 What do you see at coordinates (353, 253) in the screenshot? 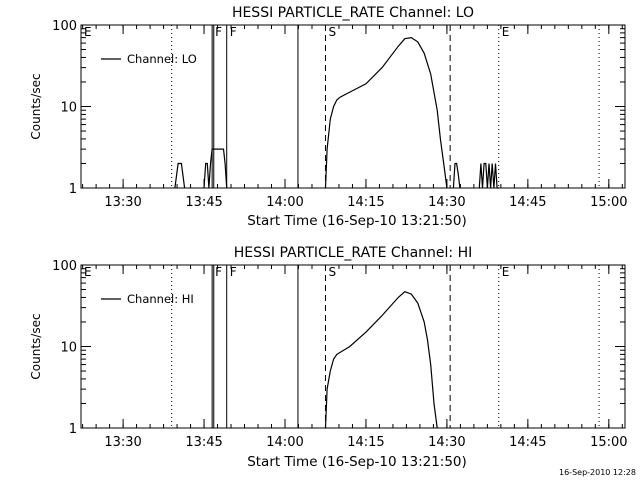
I see `chart-title: HESSI PARTICLE_RATE Channel: HI` at bounding box center [353, 253].